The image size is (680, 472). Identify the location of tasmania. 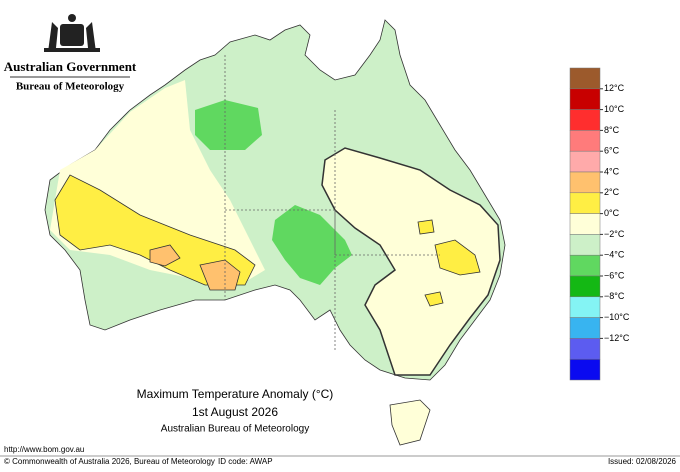
(410, 422).